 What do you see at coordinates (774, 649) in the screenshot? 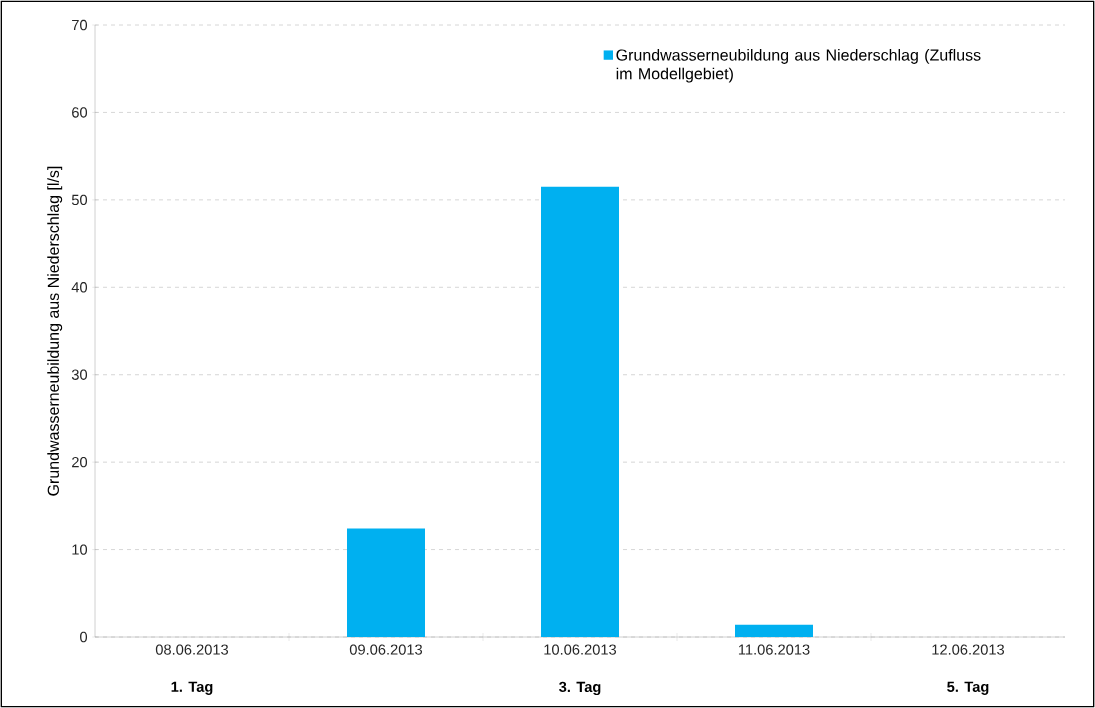
I see `x-tick-label: 11.06.2013` at bounding box center [774, 649].